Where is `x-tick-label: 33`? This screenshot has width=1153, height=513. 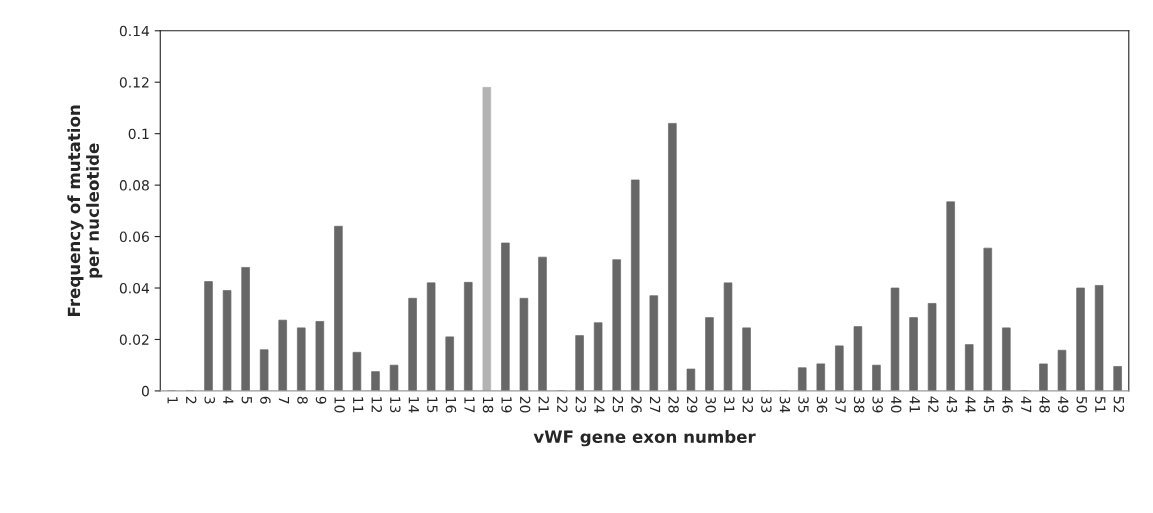 x-tick-label: 33 is located at coordinates (766, 404).